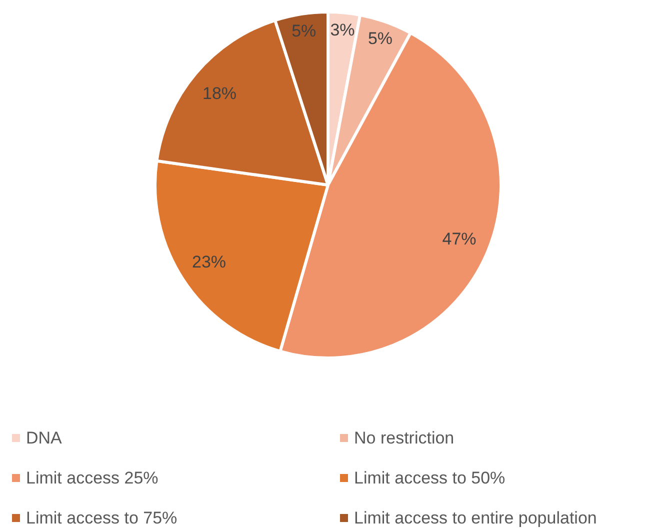  What do you see at coordinates (102, 518) in the screenshot?
I see `legend-label: Limit access to 75%` at bounding box center [102, 518].